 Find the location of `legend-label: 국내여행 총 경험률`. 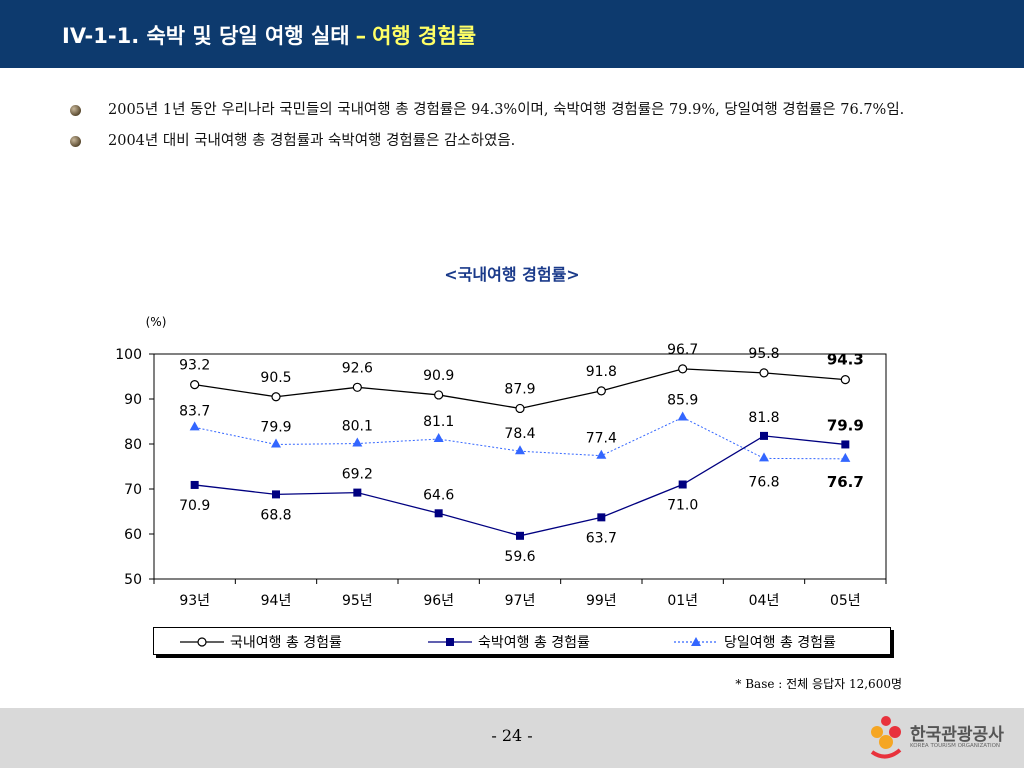

legend-label: 국내여행 총 경험률 is located at coordinates (286, 643).